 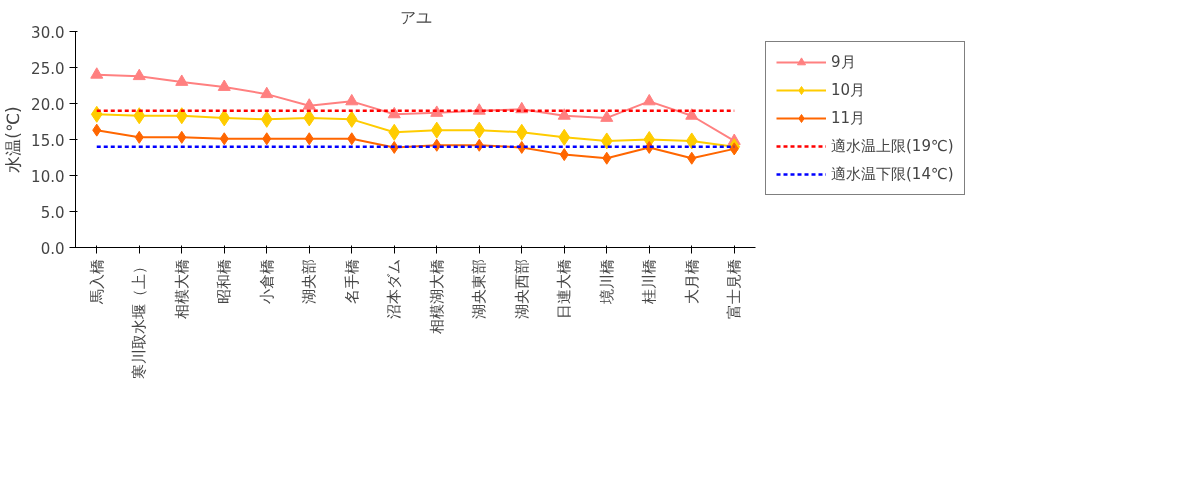 What do you see at coordinates (649, 281) in the screenshot?
I see `x-tick-label: 桂川橋` at bounding box center [649, 281].